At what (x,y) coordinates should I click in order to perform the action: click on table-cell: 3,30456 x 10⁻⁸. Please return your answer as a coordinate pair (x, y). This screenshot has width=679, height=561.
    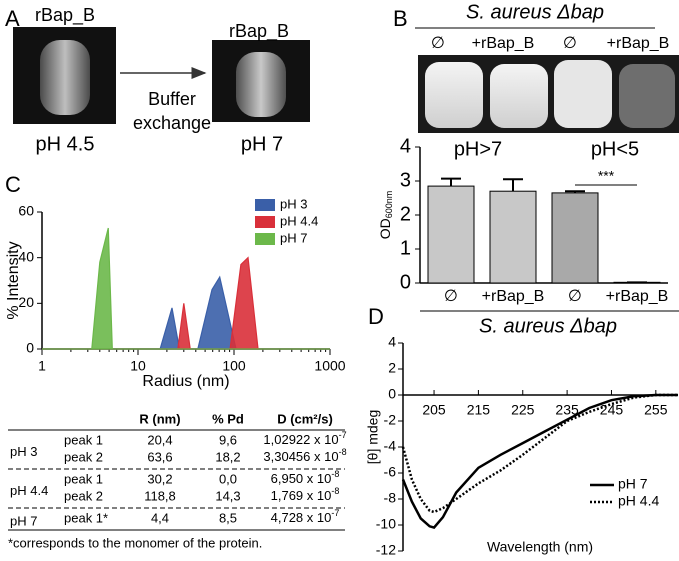
    Looking at the image, I should click on (304, 455).